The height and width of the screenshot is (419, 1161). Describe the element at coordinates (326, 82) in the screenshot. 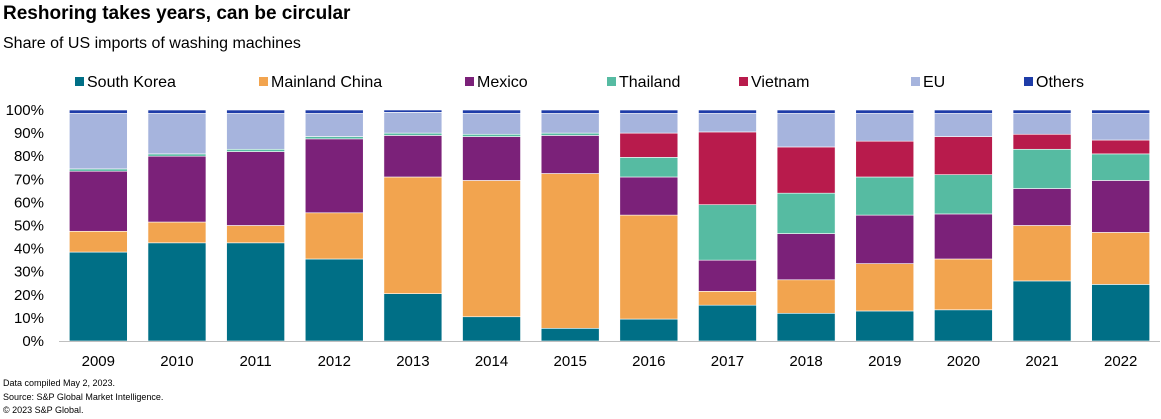

I see `legend-label: Mainland China` at that location.